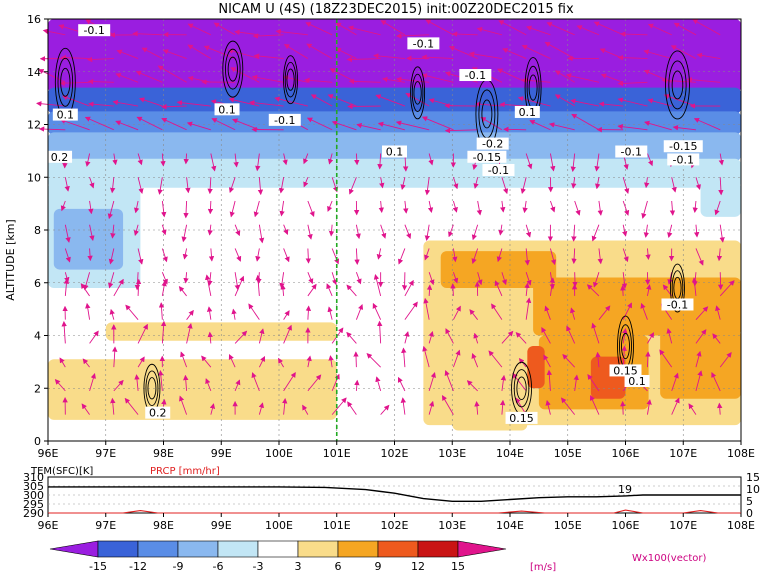 The width and height of the screenshot is (767, 579). What do you see at coordinates (521, 418) in the screenshot?
I see `contour-label: 0.15` at bounding box center [521, 418].